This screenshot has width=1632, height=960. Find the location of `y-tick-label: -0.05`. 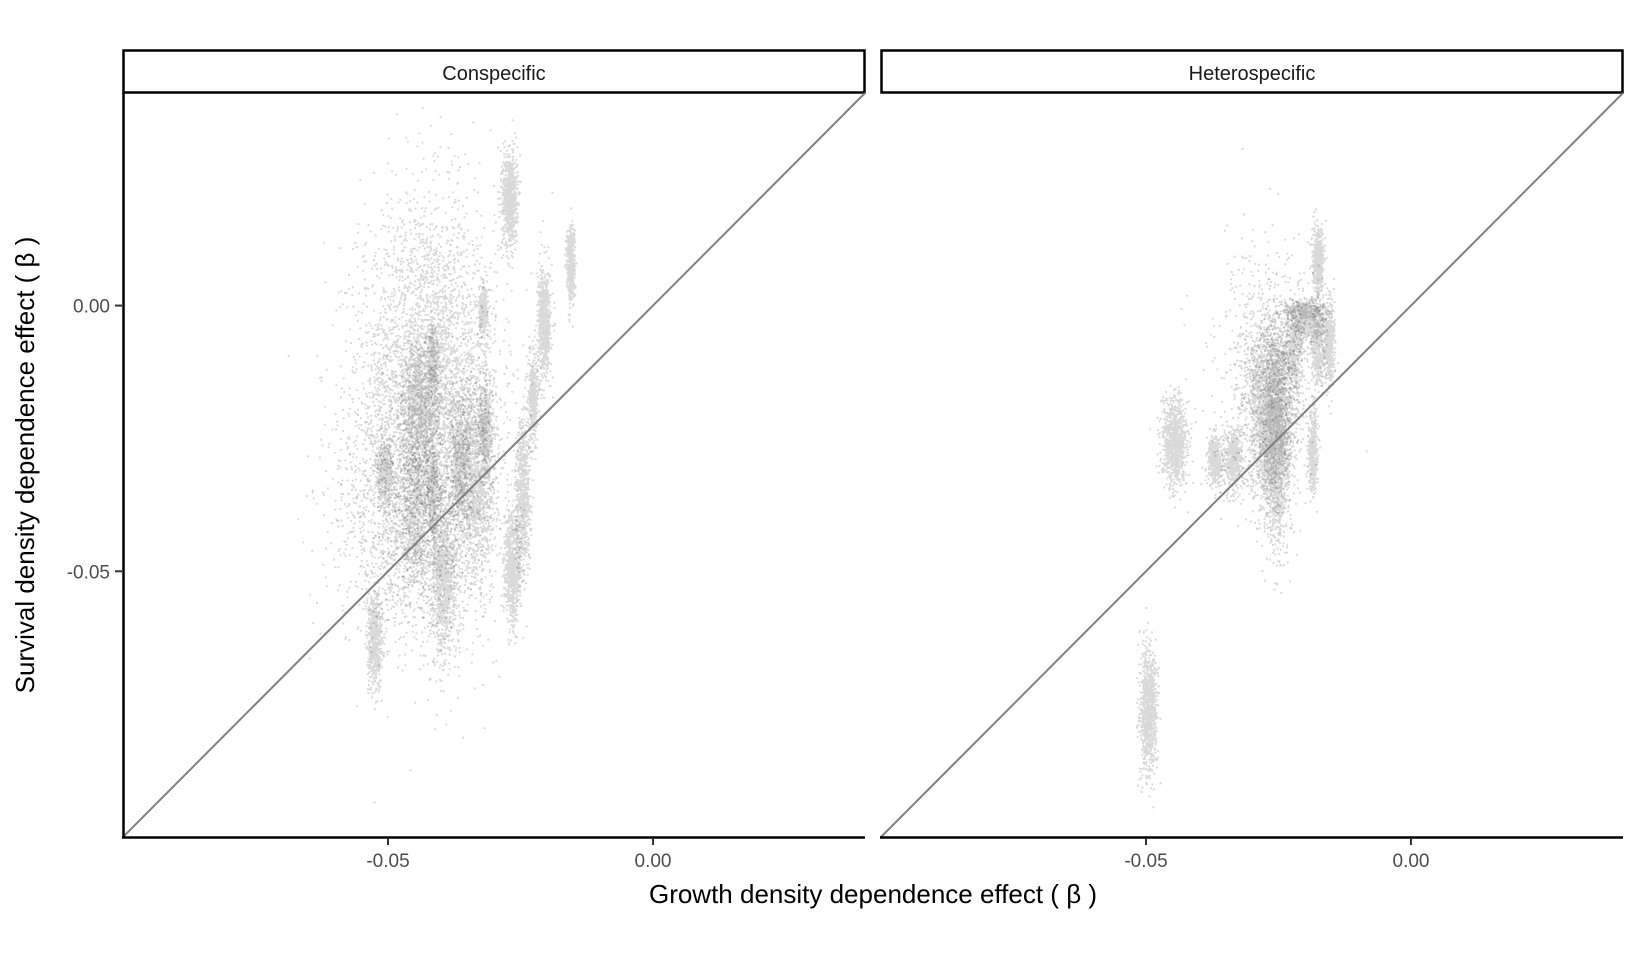

y-tick-label: -0.05 is located at coordinates (88, 572).